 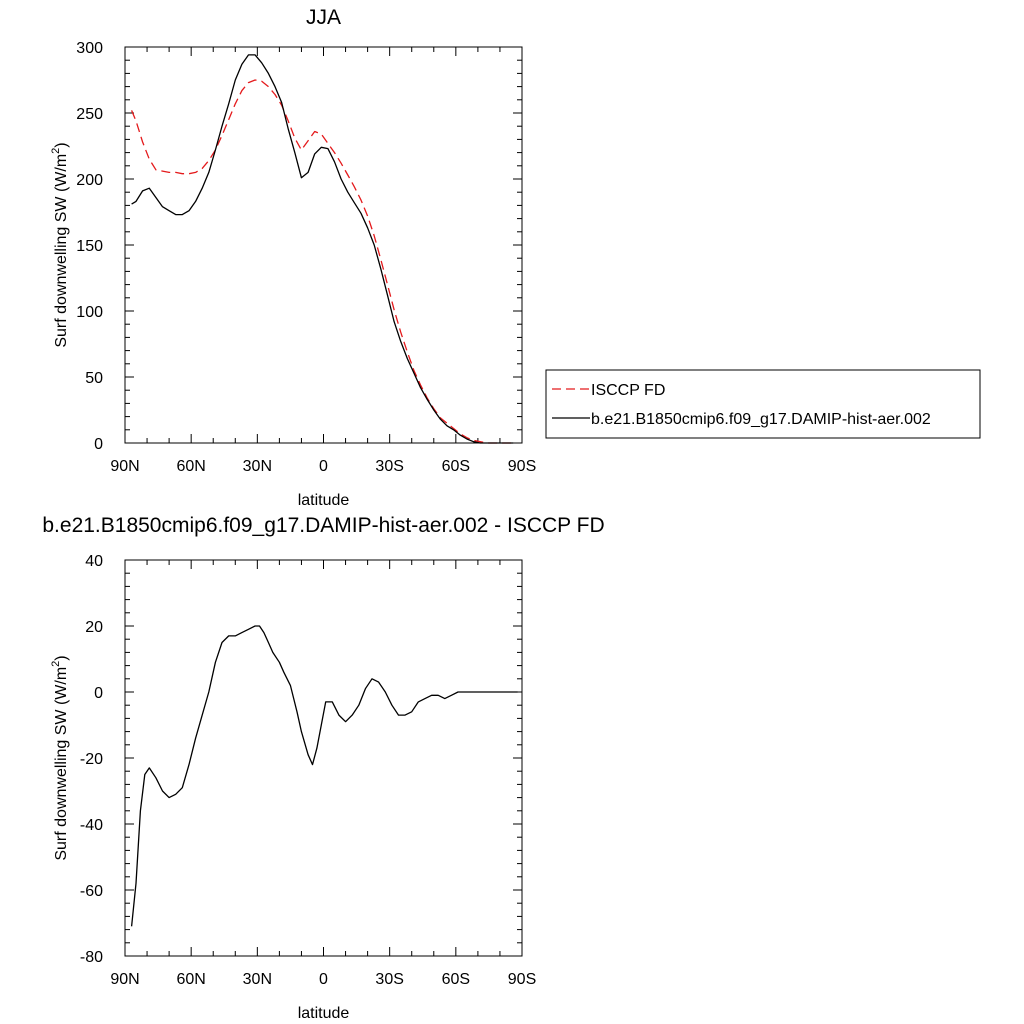 What do you see at coordinates (91, 825) in the screenshot?
I see `y-tick-label: -40` at bounding box center [91, 825].